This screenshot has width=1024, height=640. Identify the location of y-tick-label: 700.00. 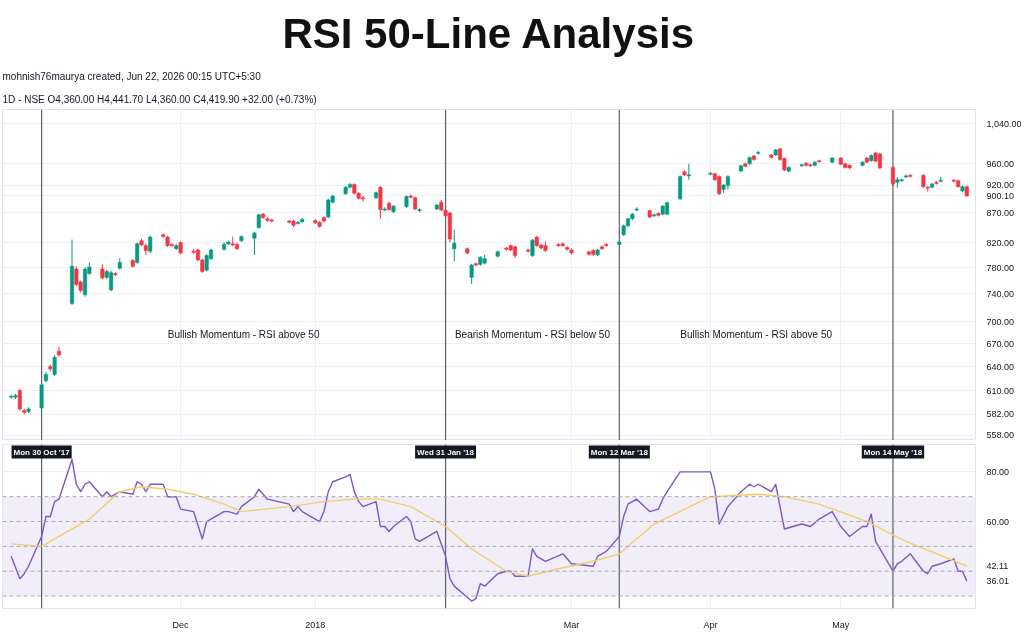
(1000, 321).